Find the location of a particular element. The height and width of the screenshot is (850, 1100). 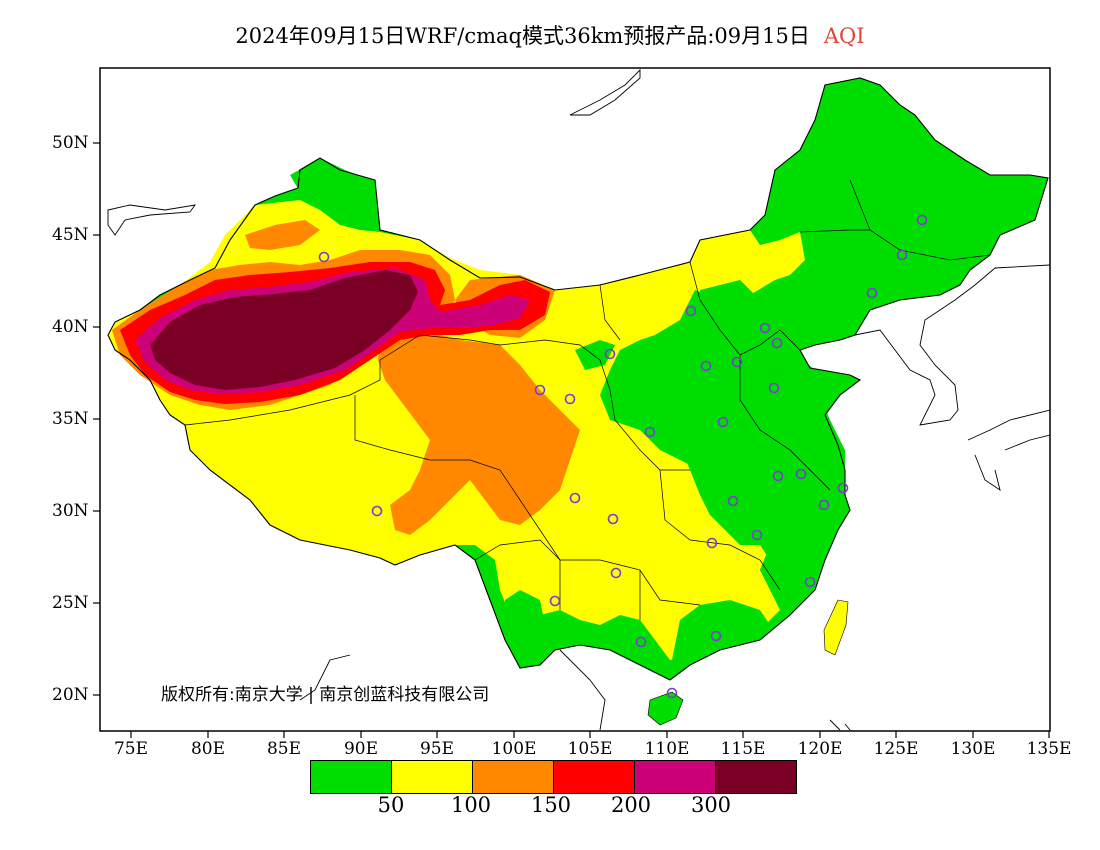

lon-label-135e: 135E is located at coordinates (1049, 749).